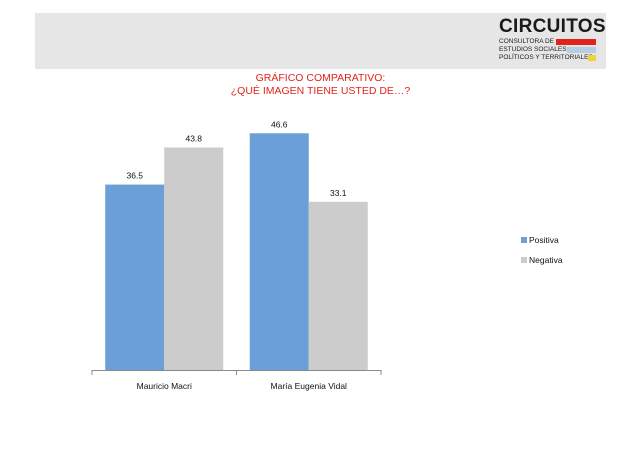 The height and width of the screenshot is (453, 641). I want to click on legend-label-negativa: Negativa, so click(546, 260).